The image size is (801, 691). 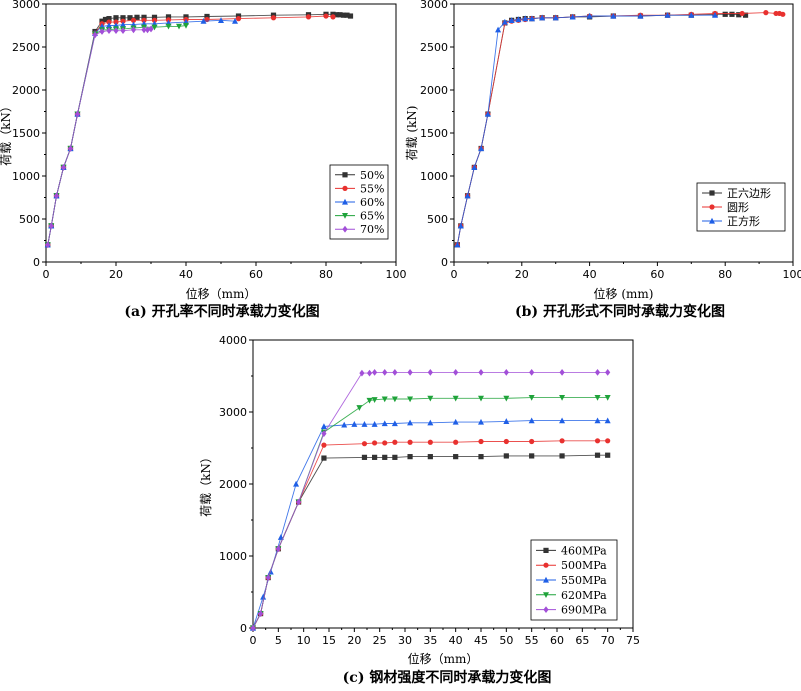 What do you see at coordinates (359, 202) in the screenshot?
I see `legend: 50%55%60%65%70%` at bounding box center [359, 202].